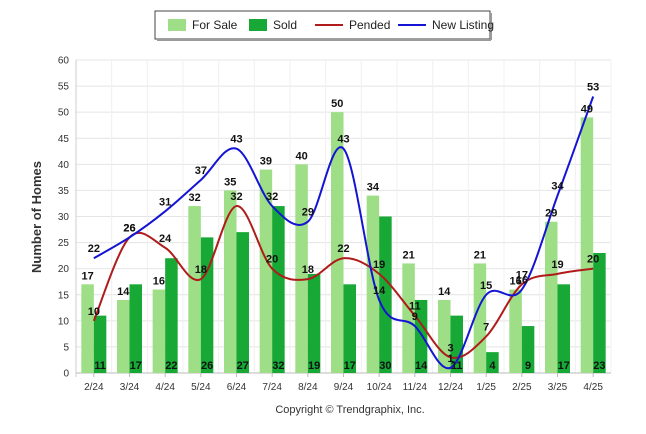 The width and height of the screenshot is (646, 434). What do you see at coordinates (243, 366) in the screenshot?
I see `label-sold-6/24: 27` at bounding box center [243, 366].